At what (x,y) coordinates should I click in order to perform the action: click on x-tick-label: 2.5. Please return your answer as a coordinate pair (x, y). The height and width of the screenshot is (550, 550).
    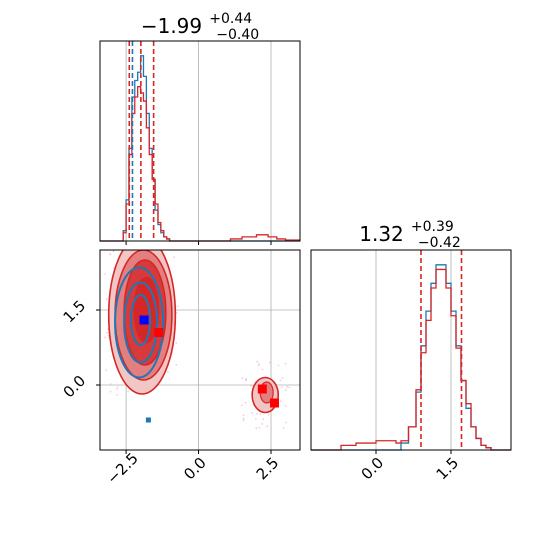
    Looking at the image, I should click on (268, 469).